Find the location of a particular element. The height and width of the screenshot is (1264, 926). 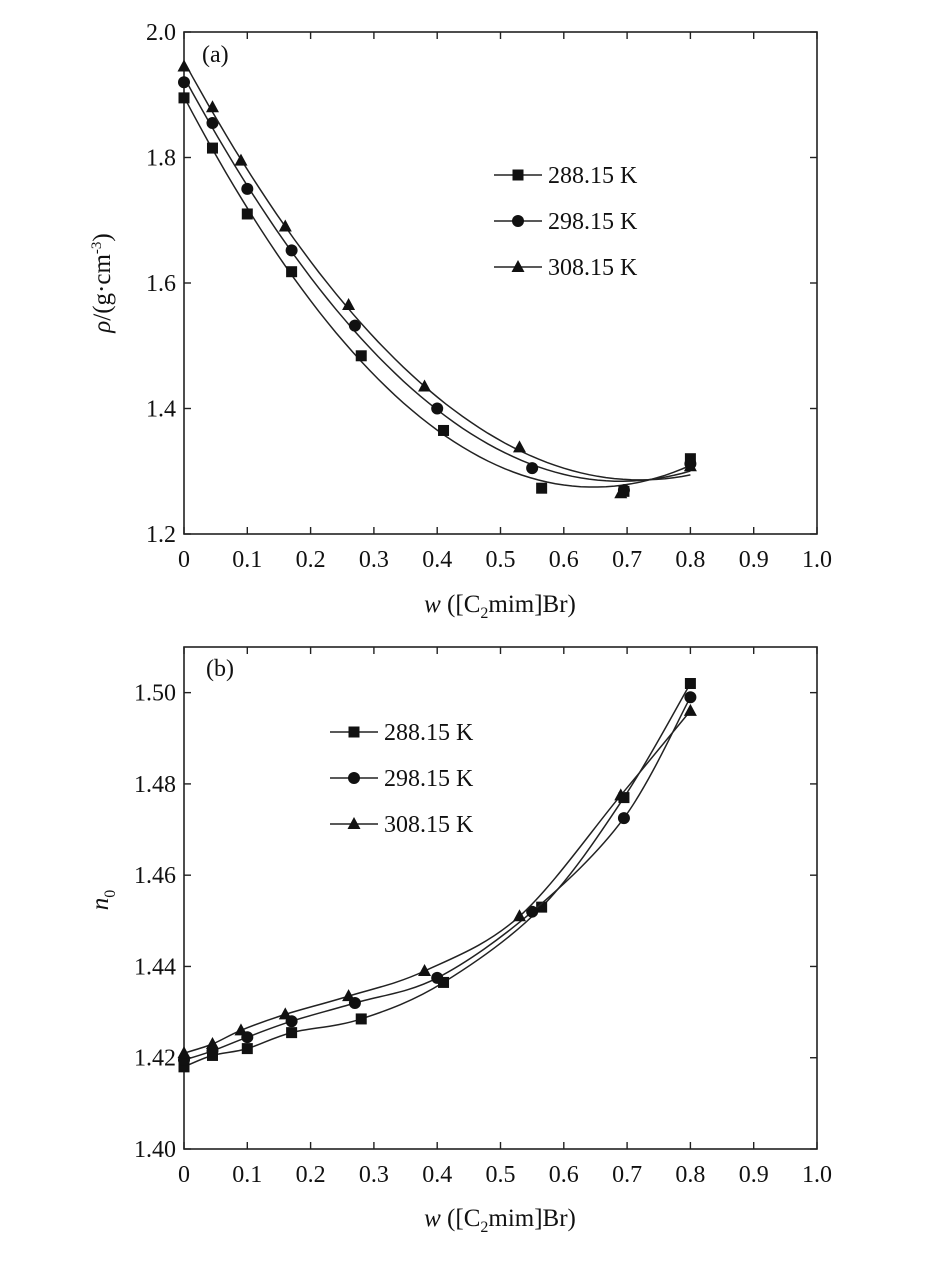

y-tick-label: 1.8 is located at coordinates (161, 159).